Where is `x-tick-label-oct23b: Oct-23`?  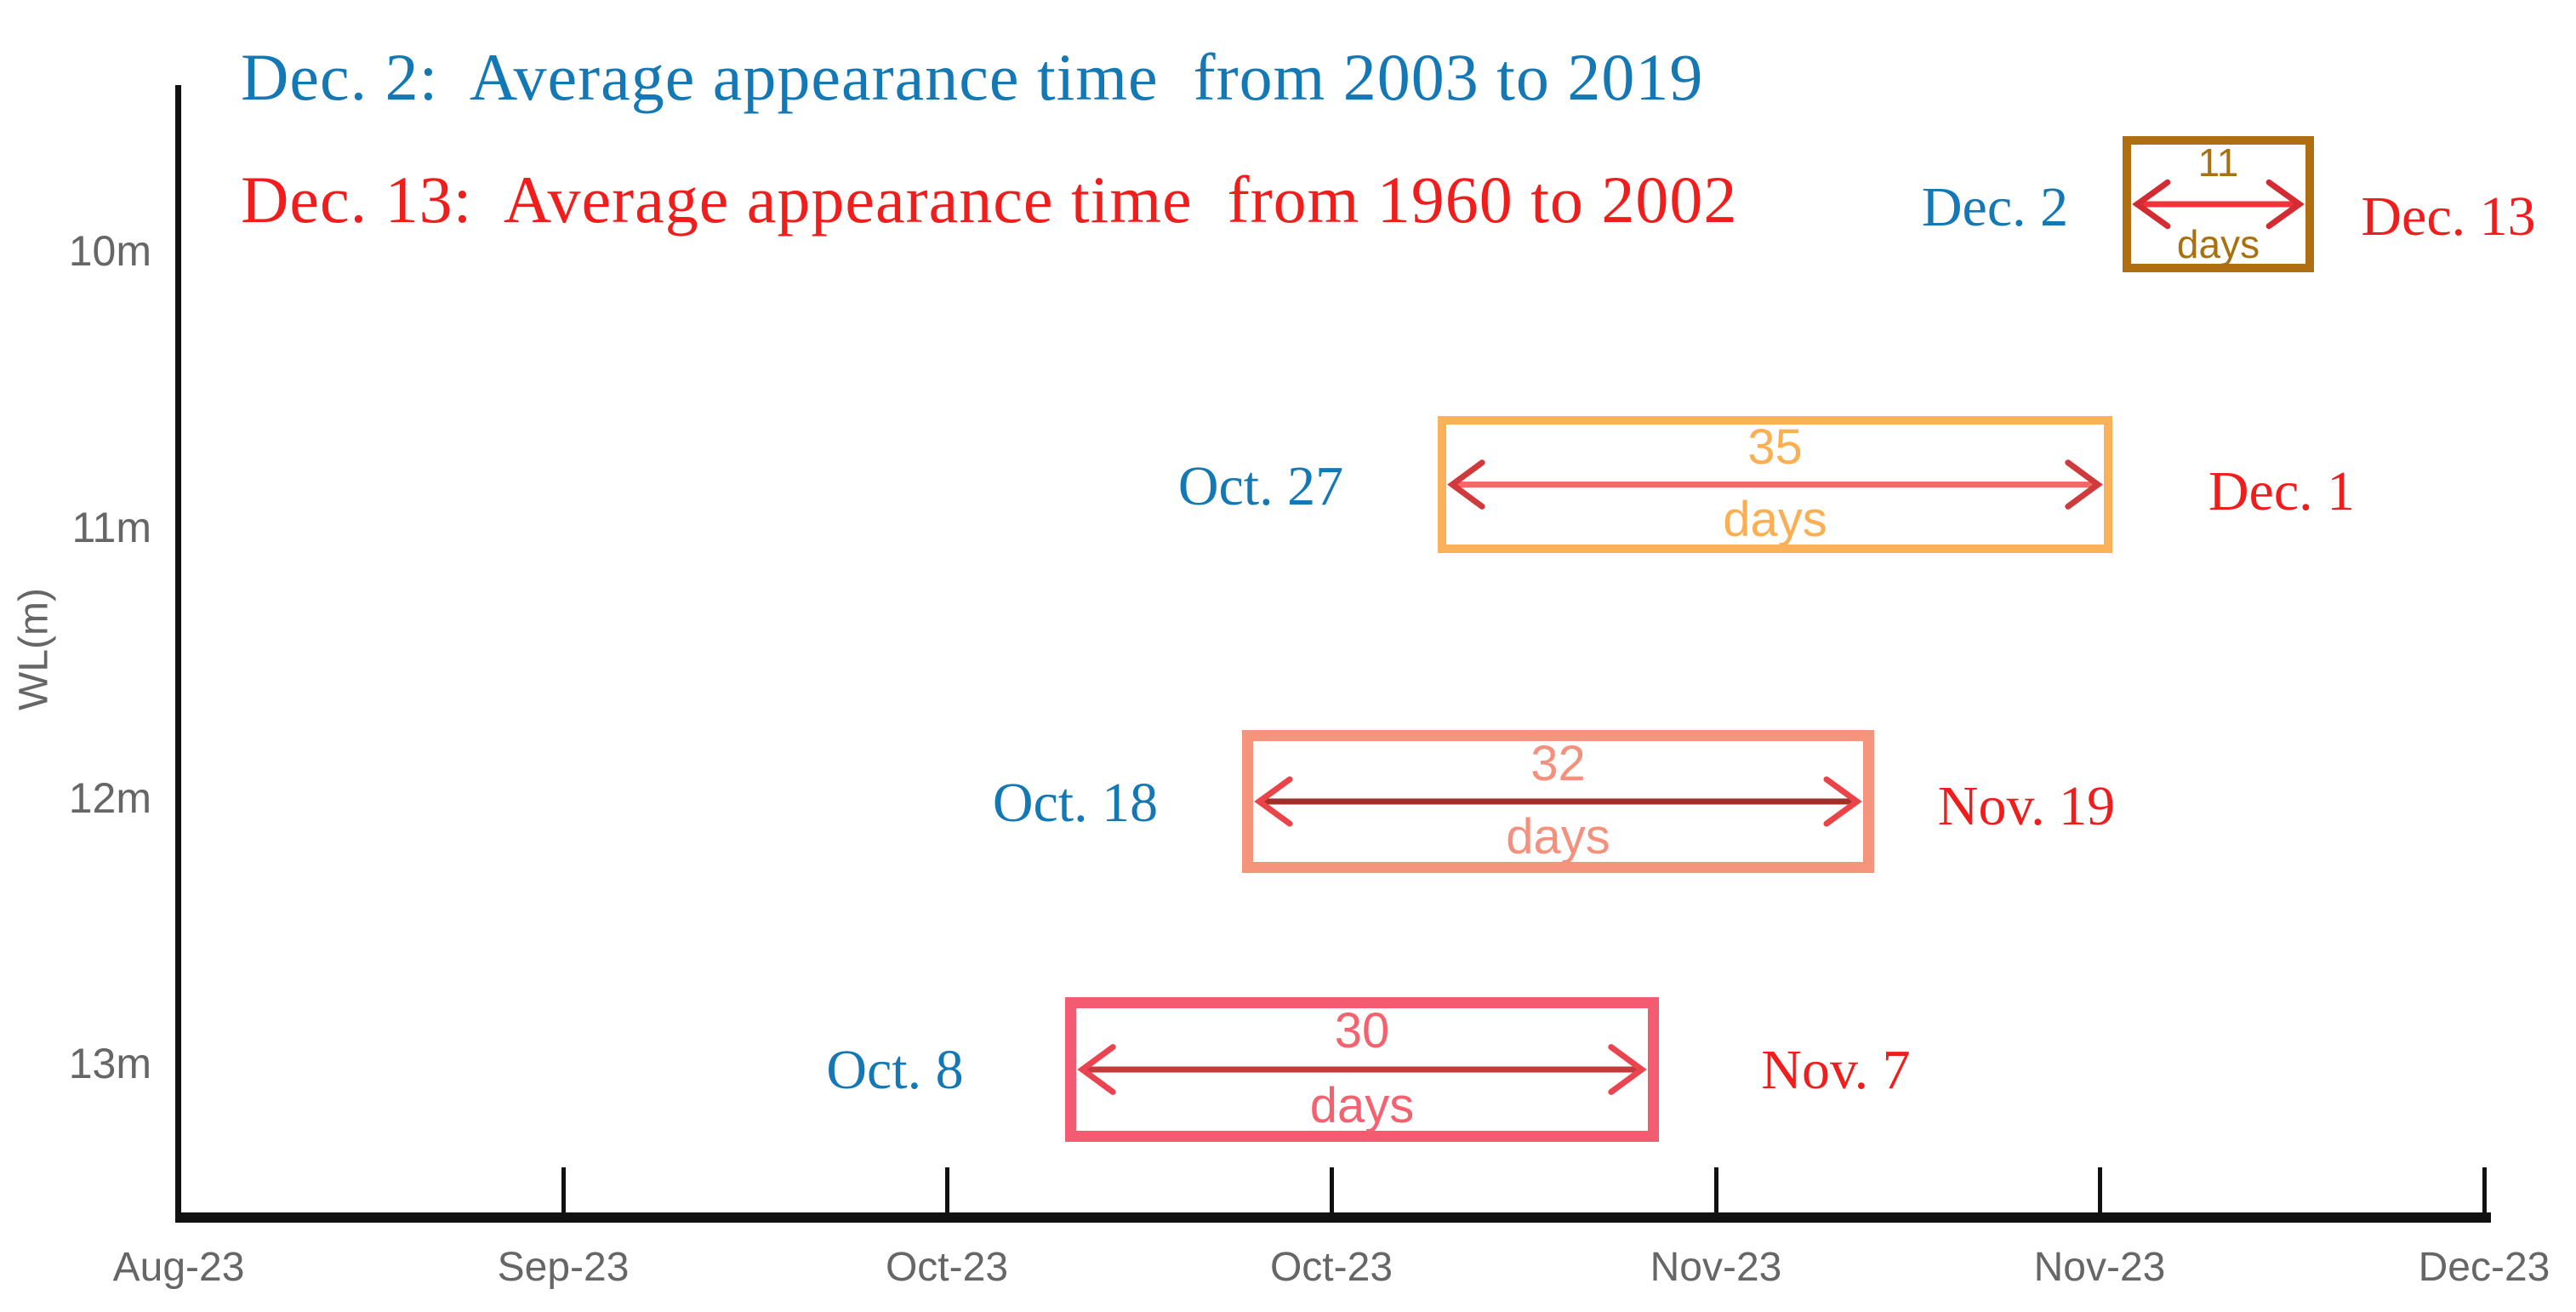
x-tick-label-oct23b: Oct-23 is located at coordinates (1331, 1267).